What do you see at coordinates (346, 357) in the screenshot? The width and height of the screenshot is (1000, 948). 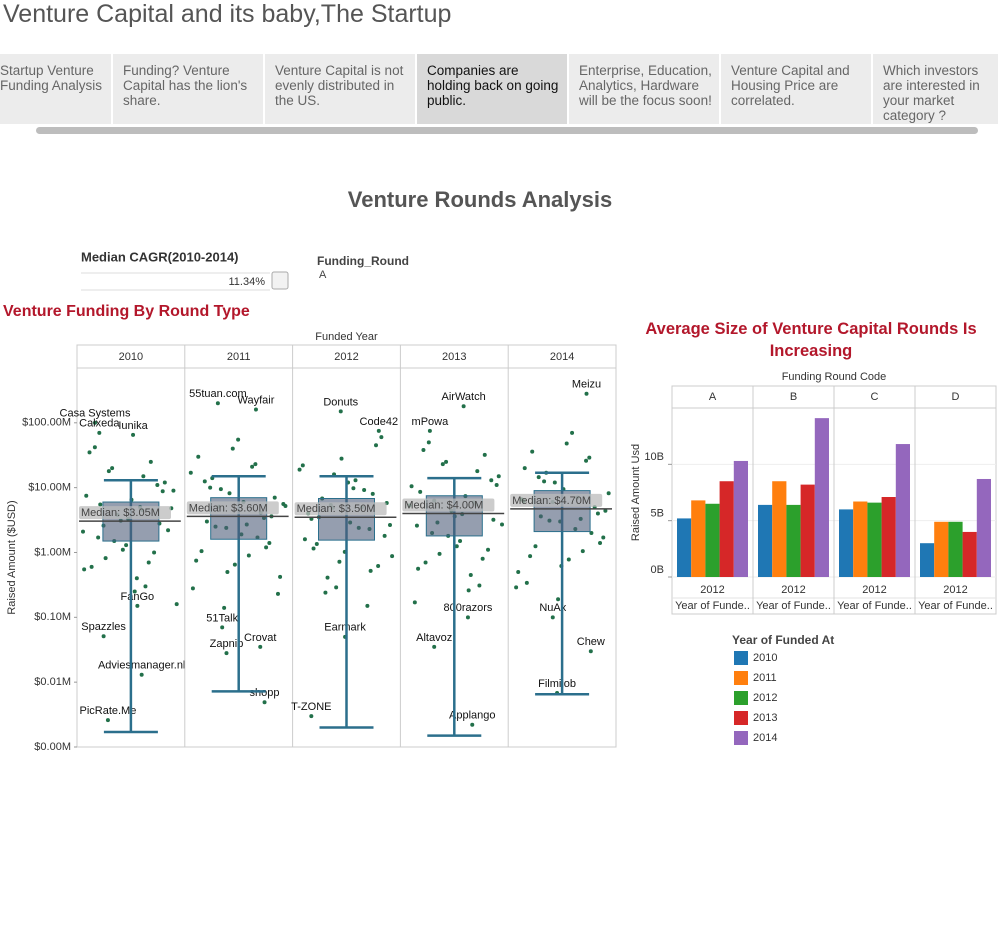 I see `column-label: 2012` at bounding box center [346, 357].